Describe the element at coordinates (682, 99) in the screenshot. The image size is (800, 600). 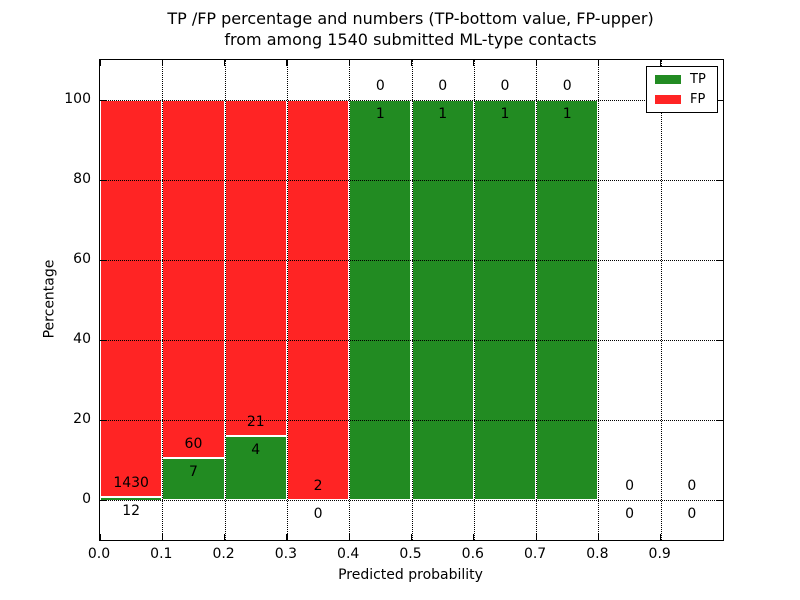
I see `legend-entry-fp: FP` at that location.